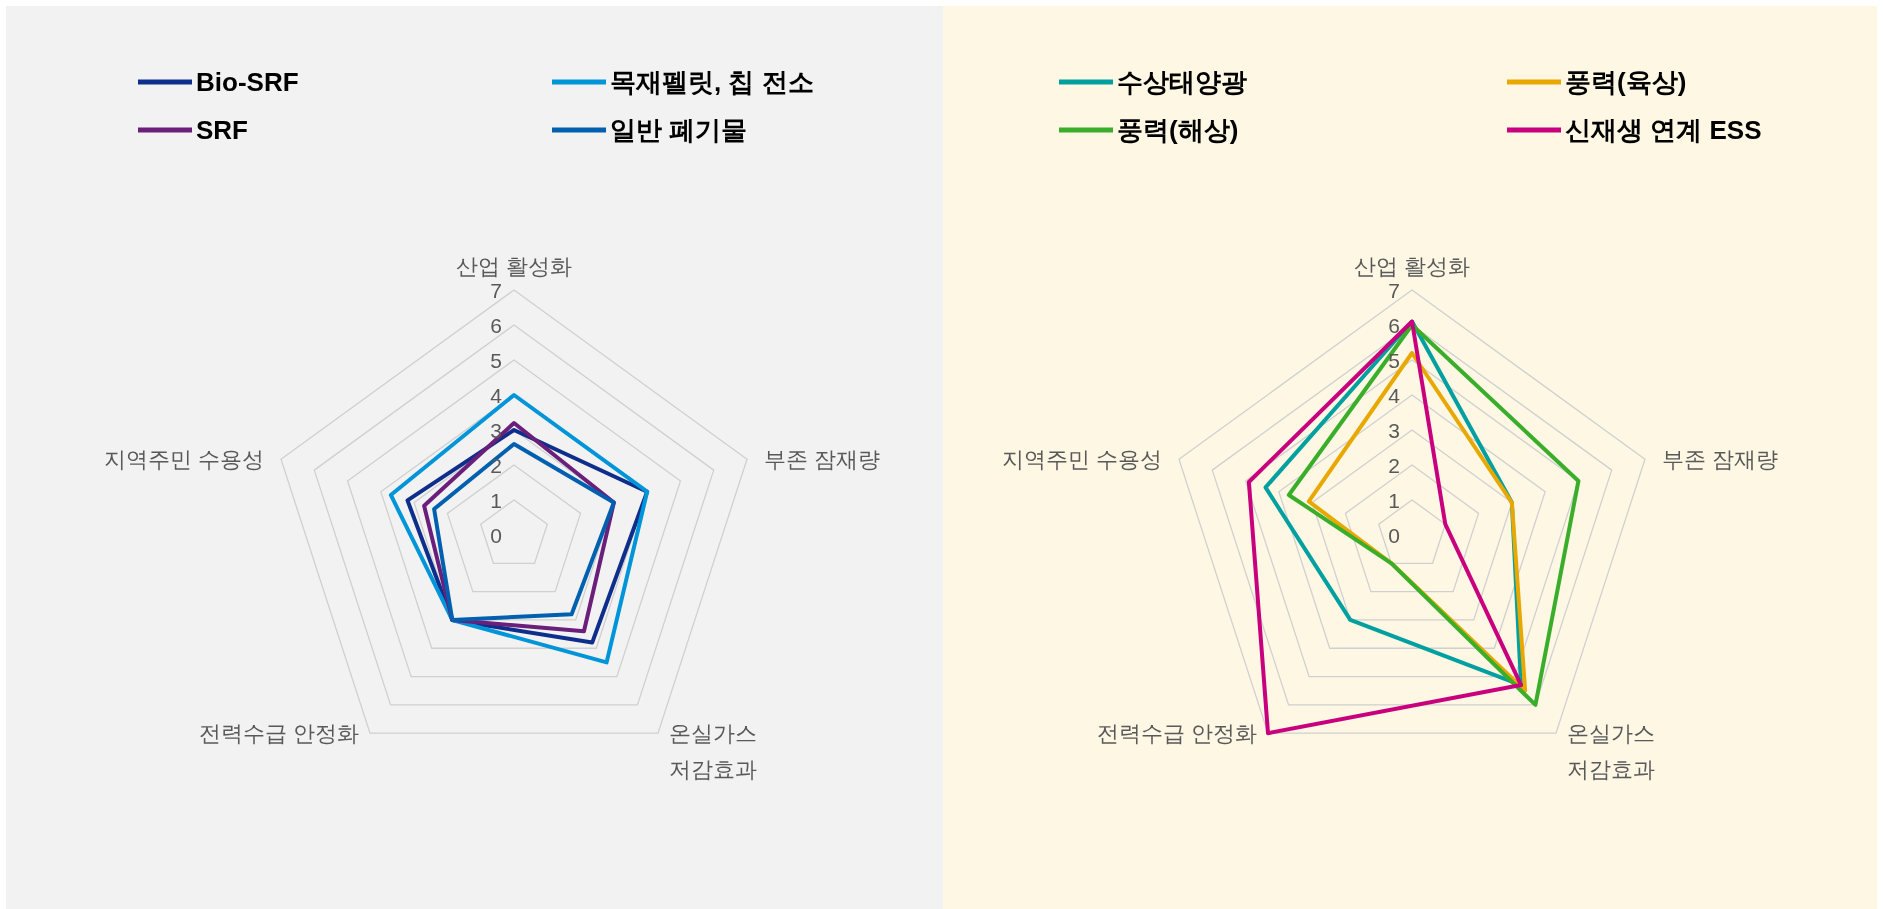 The height and width of the screenshot is (909, 1883). Describe the element at coordinates (1178, 130) in the screenshot. I see `legend-label: 풍력(해상)` at that location.